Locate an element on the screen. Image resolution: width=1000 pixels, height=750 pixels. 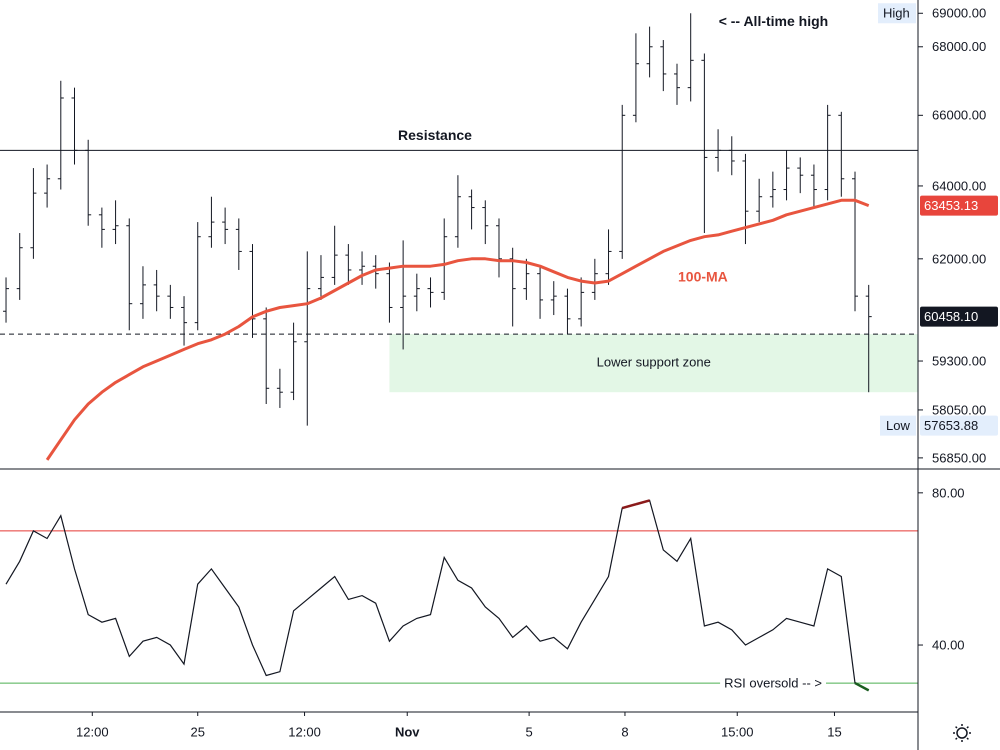
x-tick-label: 5 is located at coordinates (528, 731).